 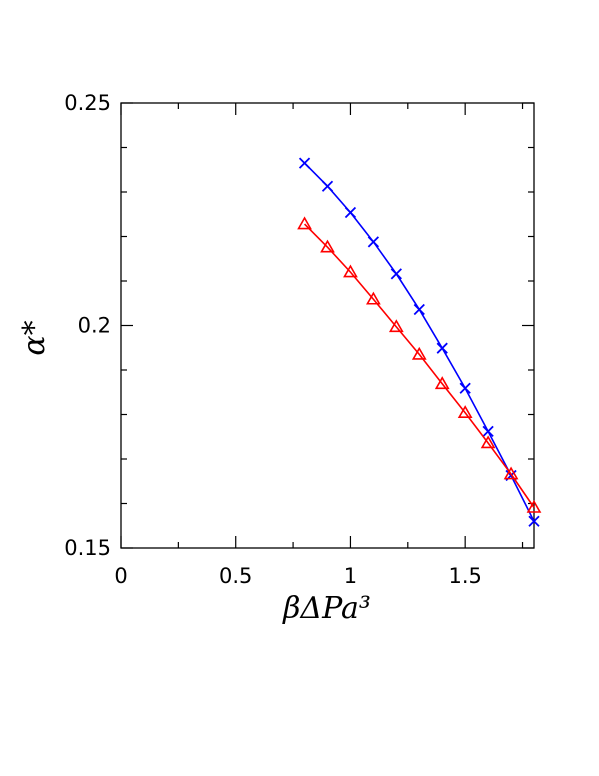 I want to click on y-tick-label: 0.2, so click(x=94, y=326).